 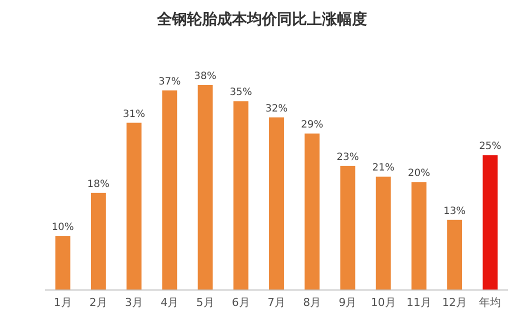 I want to click on x-tick-label: 2月, so click(x=98, y=302).